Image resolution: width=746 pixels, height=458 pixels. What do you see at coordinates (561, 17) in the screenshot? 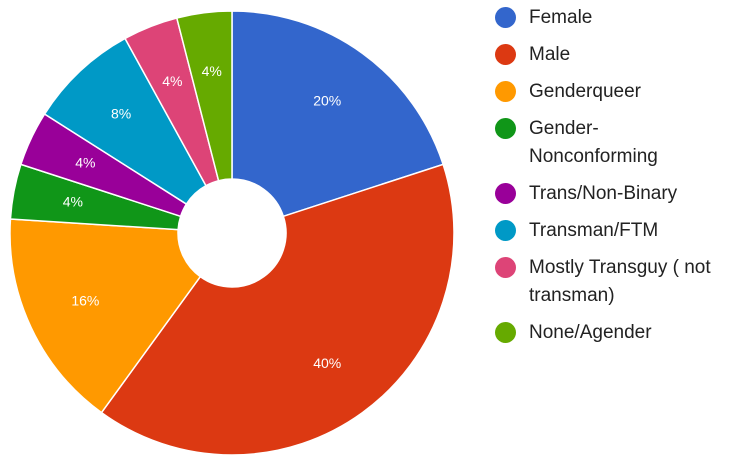
I see `legend-label: Female` at bounding box center [561, 17].